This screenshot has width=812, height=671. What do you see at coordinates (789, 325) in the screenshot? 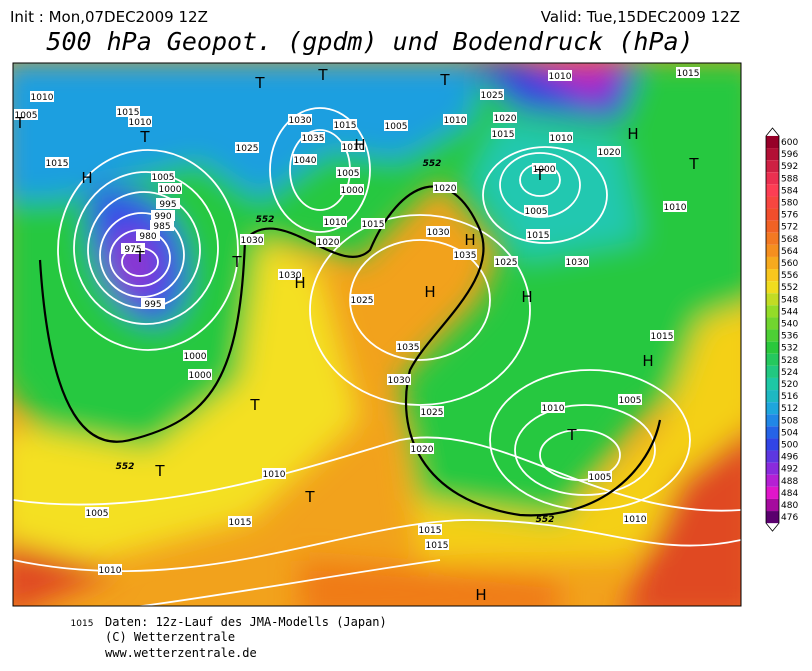
I see `colorbar-tick-label: 540` at bounding box center [789, 325].